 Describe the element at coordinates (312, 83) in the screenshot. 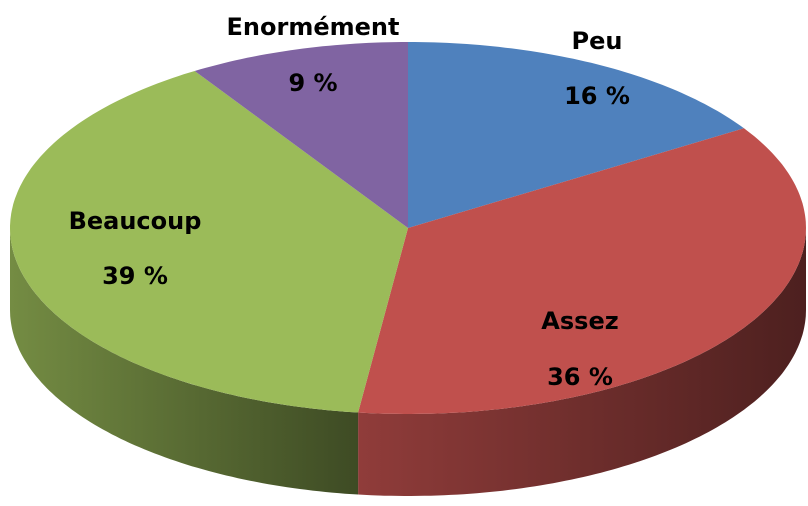

I see `slice-value-label: 9 %` at that location.